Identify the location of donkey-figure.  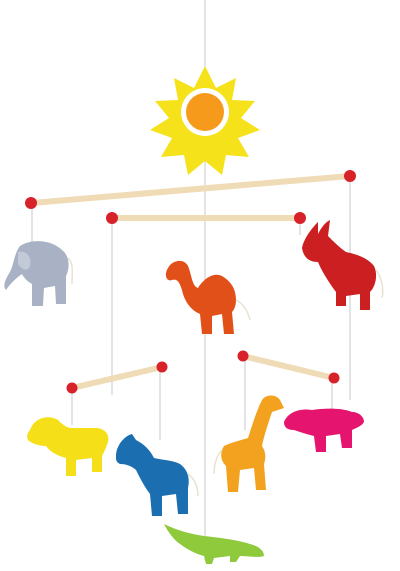
(343, 265).